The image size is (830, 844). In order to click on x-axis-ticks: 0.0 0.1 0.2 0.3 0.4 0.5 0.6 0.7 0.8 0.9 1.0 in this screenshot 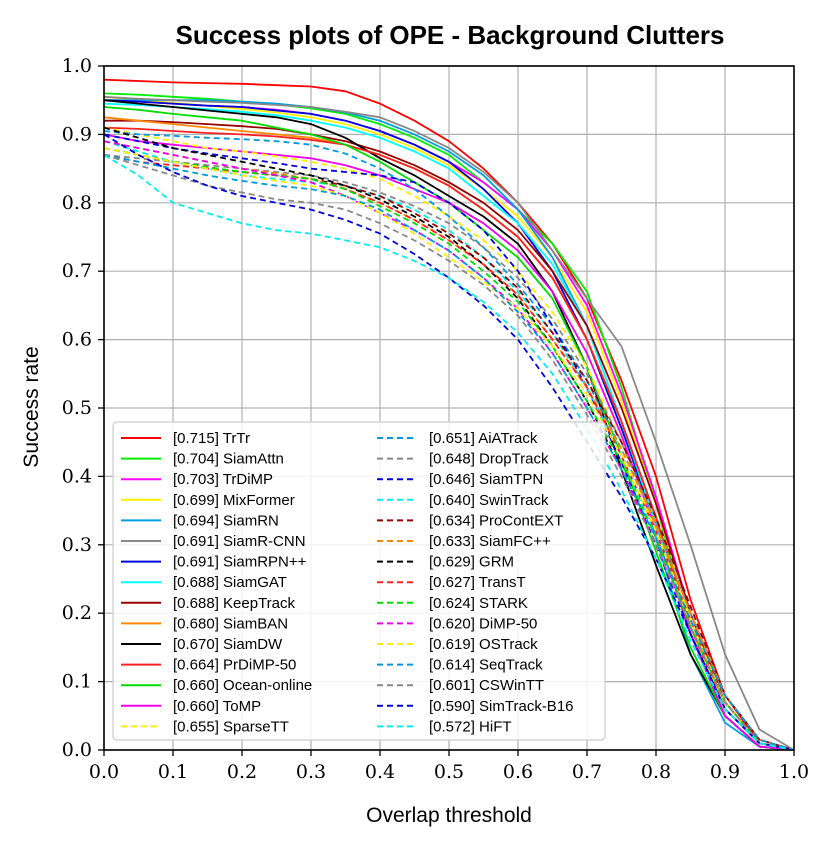, I will do `click(449, 766)`.